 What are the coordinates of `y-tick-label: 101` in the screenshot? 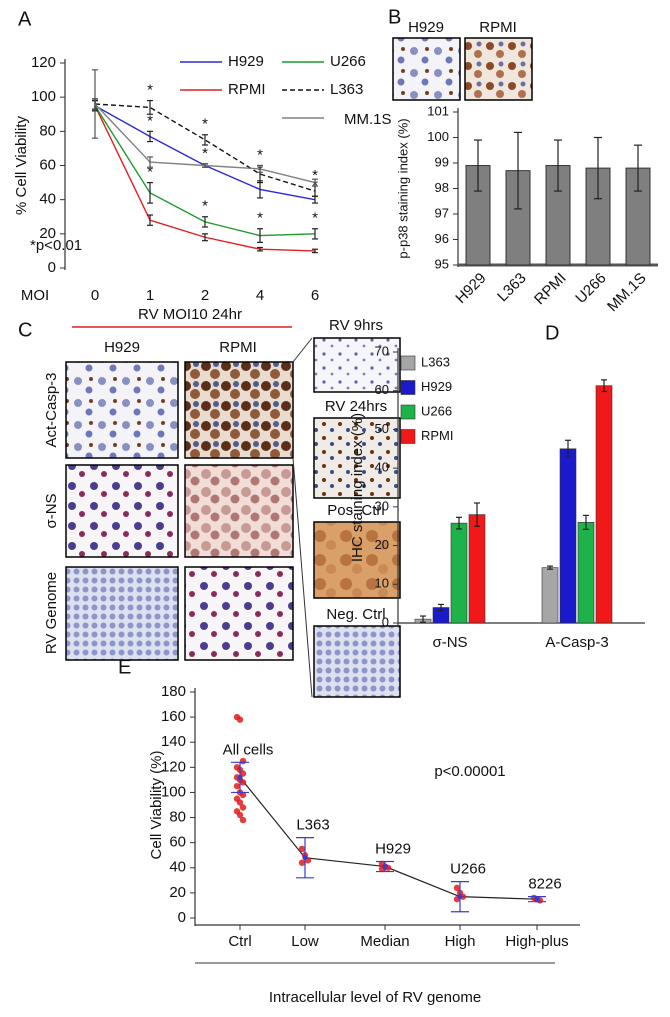 It's located at (438, 110).